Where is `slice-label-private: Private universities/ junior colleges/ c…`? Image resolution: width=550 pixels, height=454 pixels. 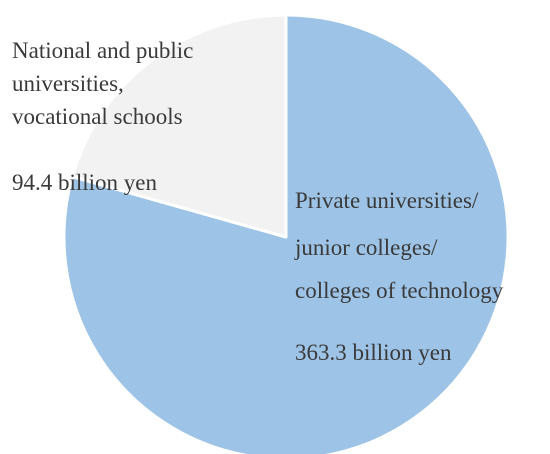 slice-label-private: Private universities/ junior colleges/ c… is located at coordinates (399, 276).